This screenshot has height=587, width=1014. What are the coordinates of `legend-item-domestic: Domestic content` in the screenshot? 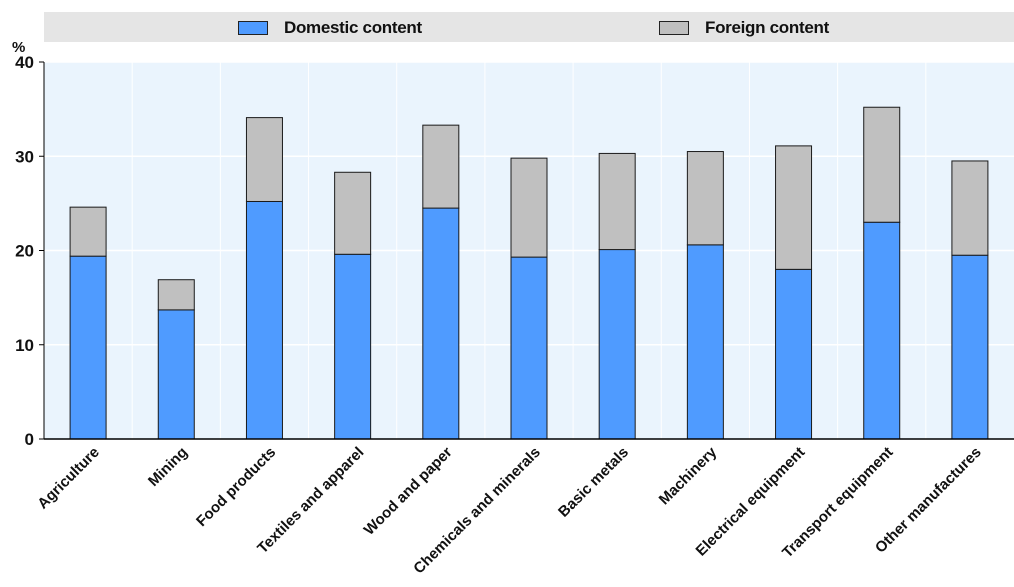 It's located at (330, 28).